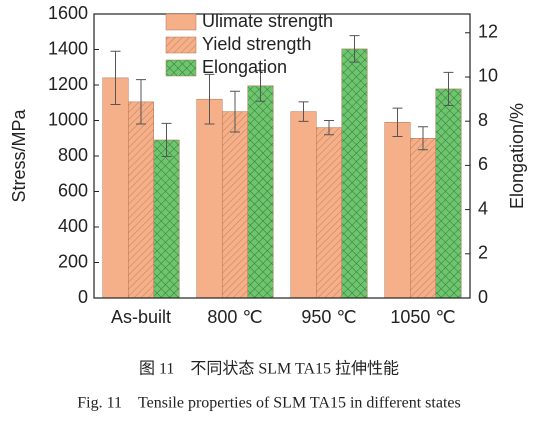  Describe the element at coordinates (483, 253) in the screenshot. I see `y2-tick-label: 2` at that location.